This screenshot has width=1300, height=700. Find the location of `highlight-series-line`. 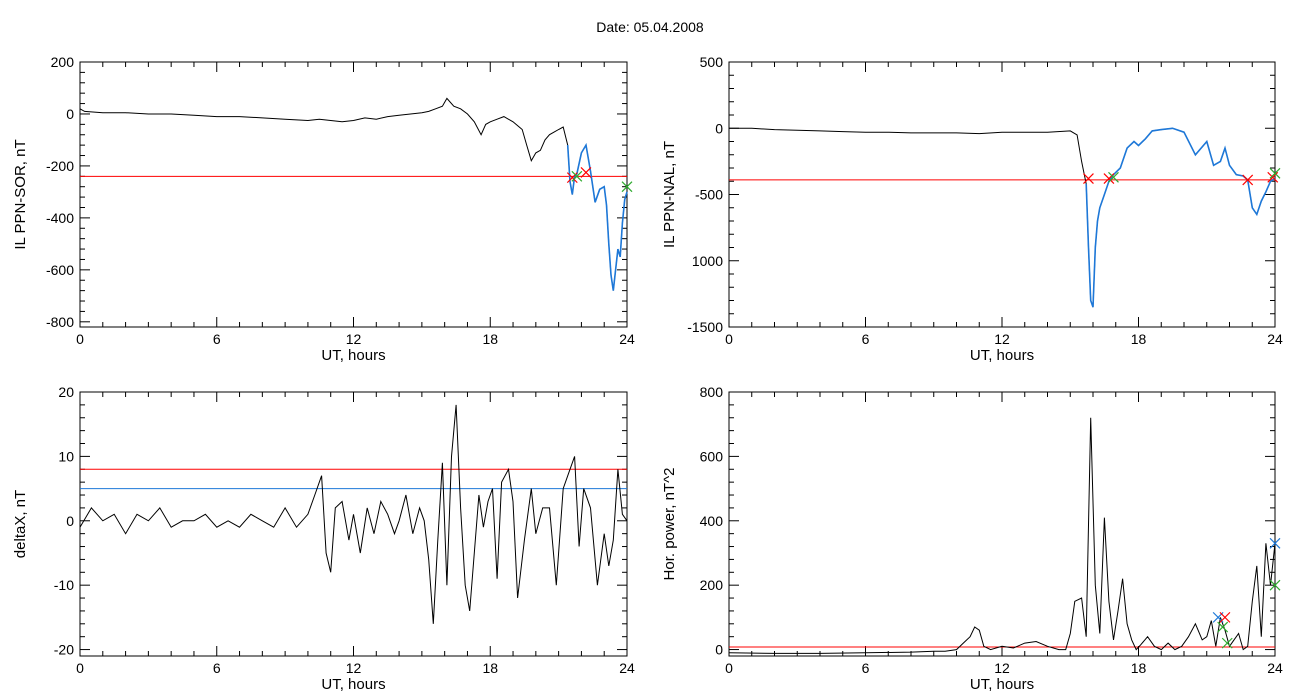

highlight-series-line is located at coordinates (1180, 217).